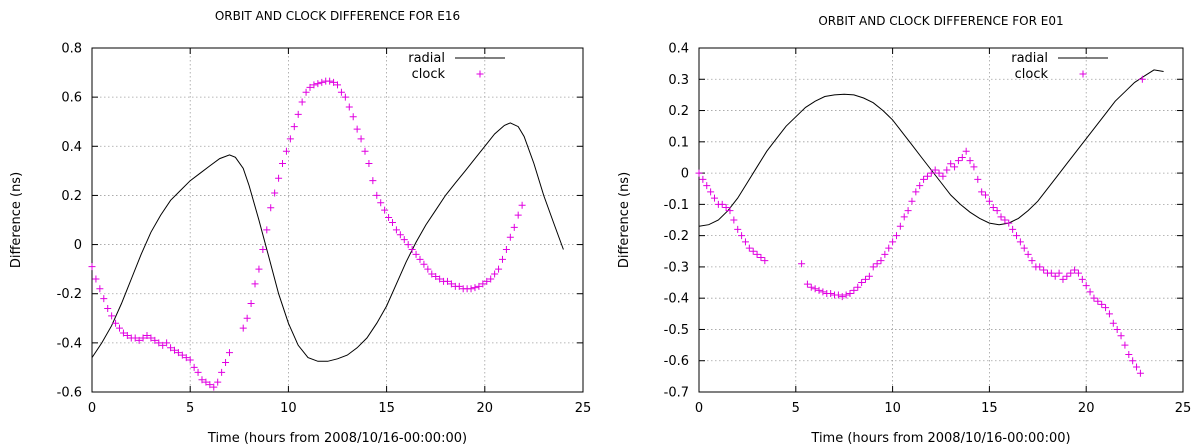 Image resolution: width=1200 pixels, height=446 pixels. What do you see at coordinates (940, 21) in the screenshot?
I see `chart-title: ORBIT AND CLOCK DIFFERENCE FOR E01` at bounding box center [940, 21].